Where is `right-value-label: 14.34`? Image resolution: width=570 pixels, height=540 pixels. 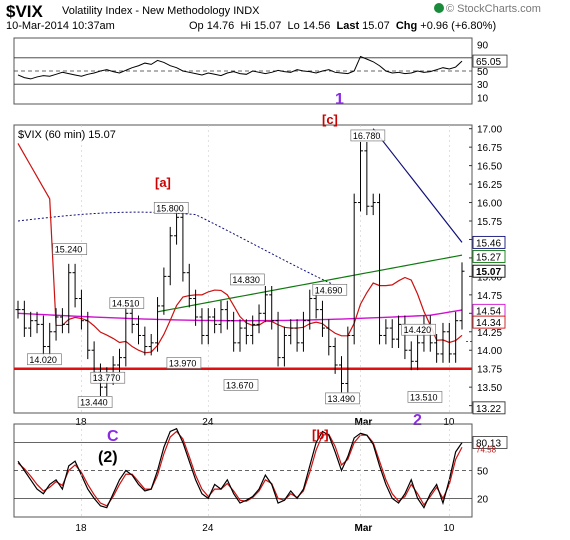
right-value-label: 14.34 is located at coordinates (488, 323).